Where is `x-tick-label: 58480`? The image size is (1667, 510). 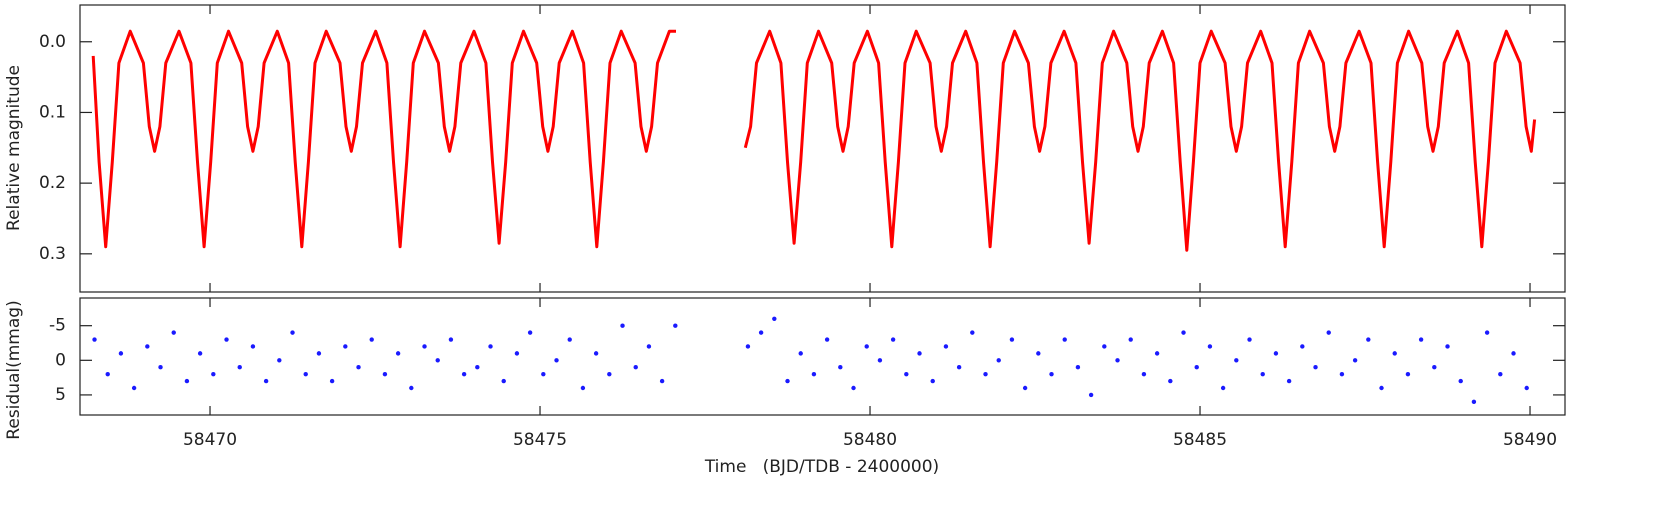 x-tick-label: 58480 is located at coordinates (870, 440).